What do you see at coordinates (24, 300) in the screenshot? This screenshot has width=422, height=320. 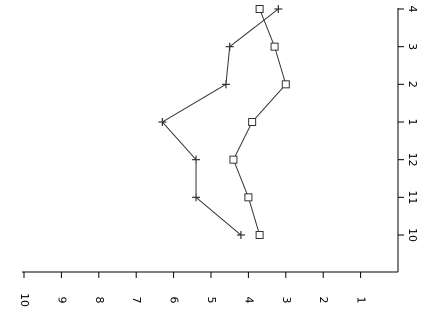 I see `value-tick-label: 10` at bounding box center [24, 300].